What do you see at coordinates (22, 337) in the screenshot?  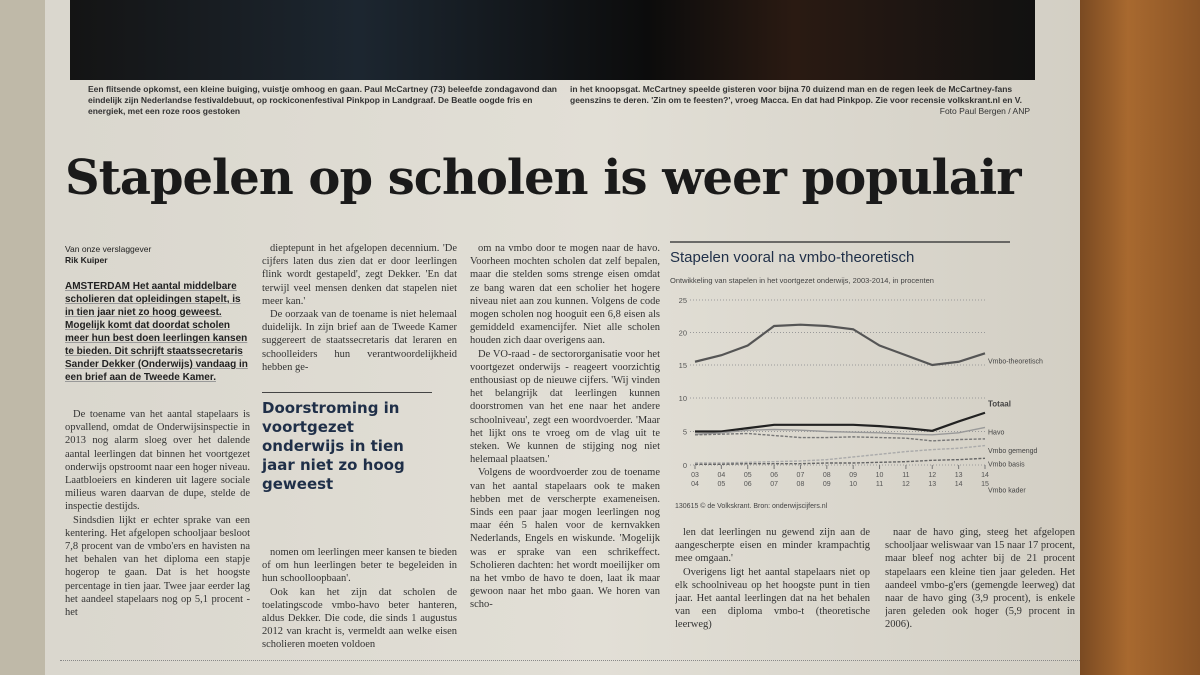 I see `background-edge` at bounding box center [22, 337].